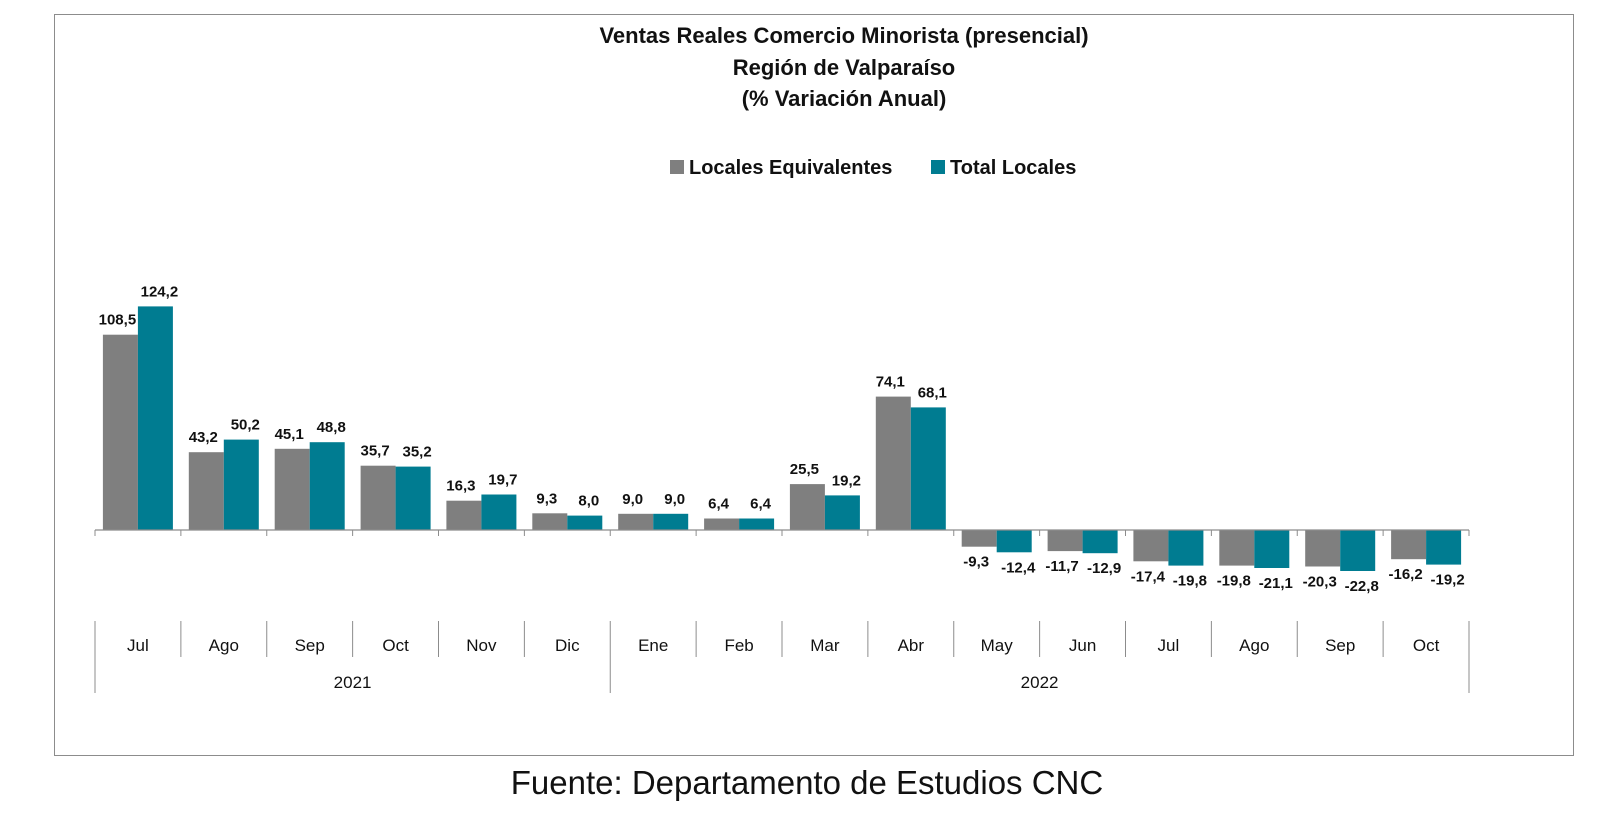 This screenshot has height=813, width=1614. What do you see at coordinates (1426, 645) in the screenshot?
I see `x-tick-label-15: Oct` at bounding box center [1426, 645].